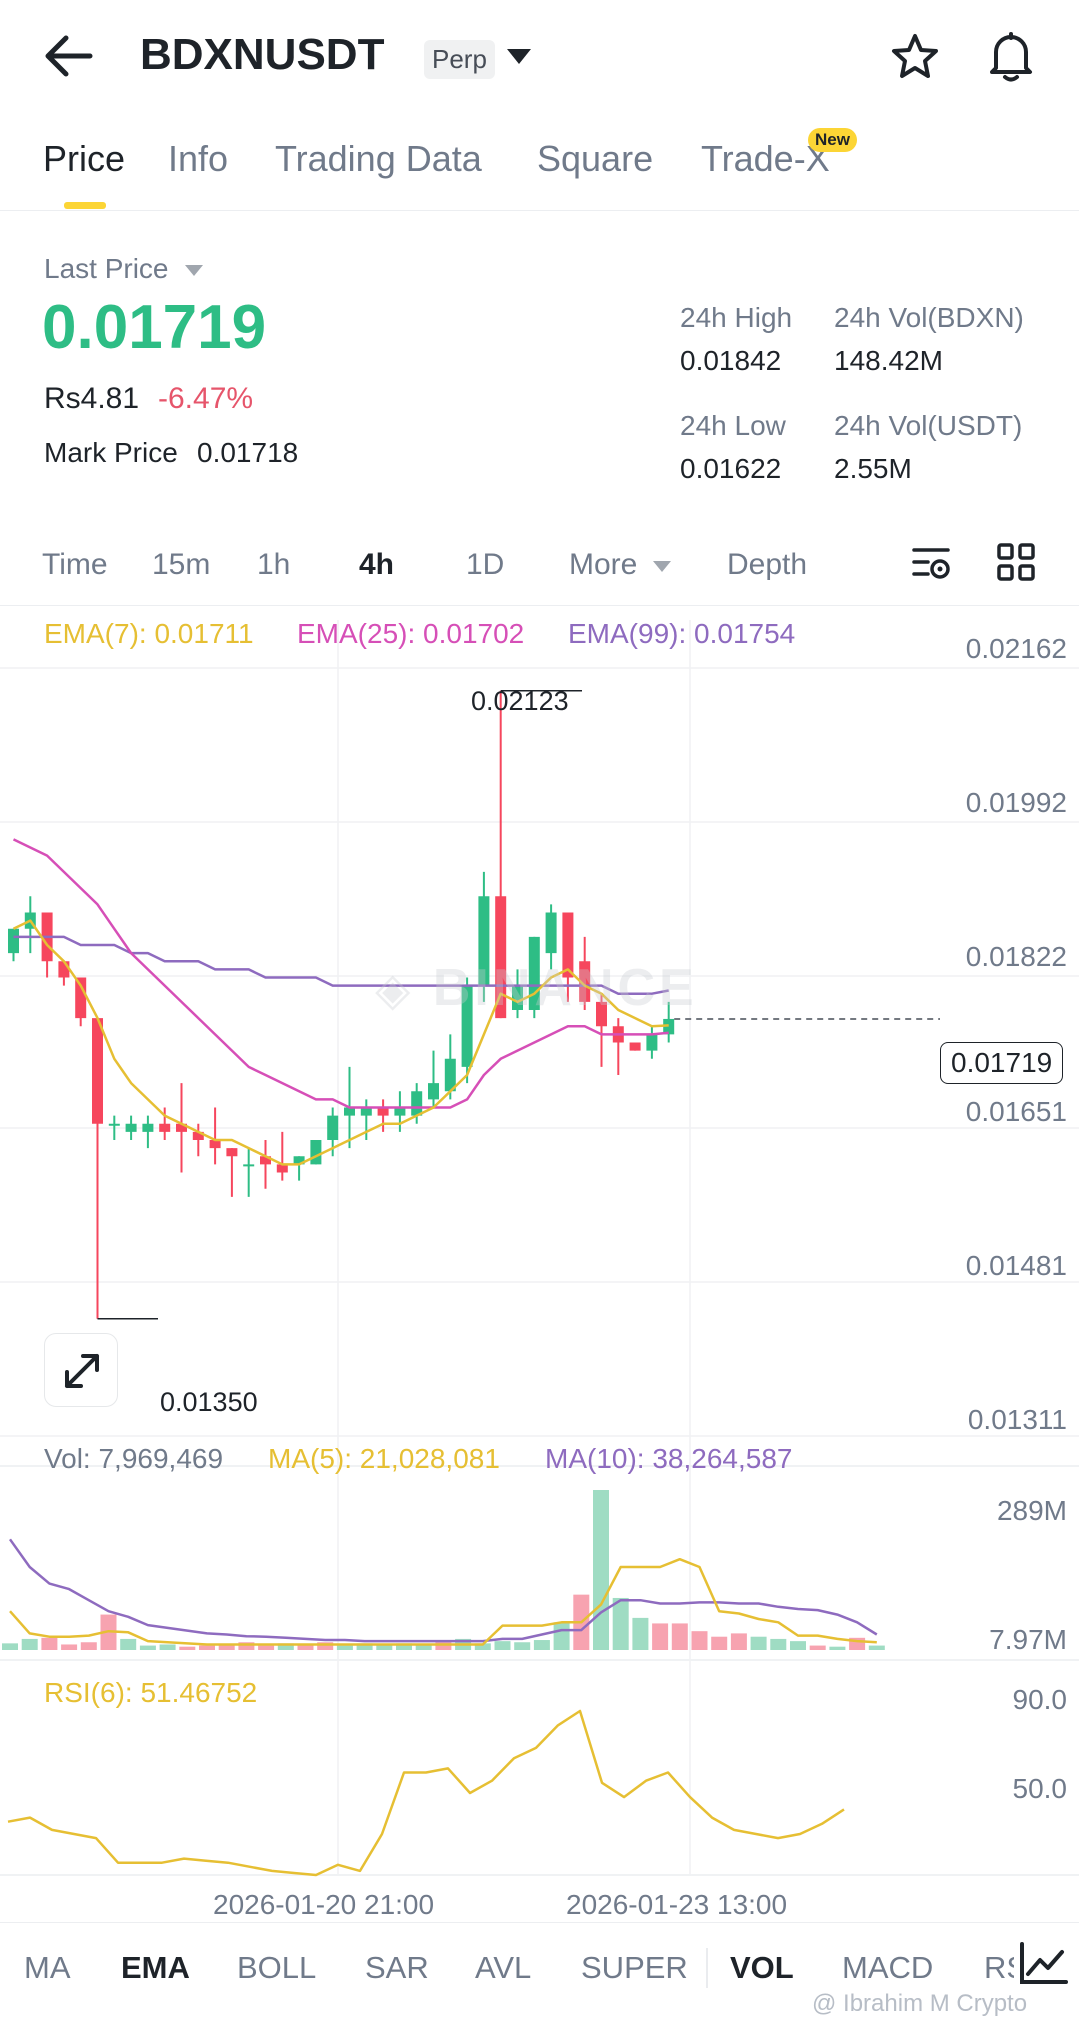 The height and width of the screenshot is (2029, 1079). What do you see at coordinates (411, 633) in the screenshot?
I see `ema25-legend: EMA(25): 0.01702` at bounding box center [411, 633].